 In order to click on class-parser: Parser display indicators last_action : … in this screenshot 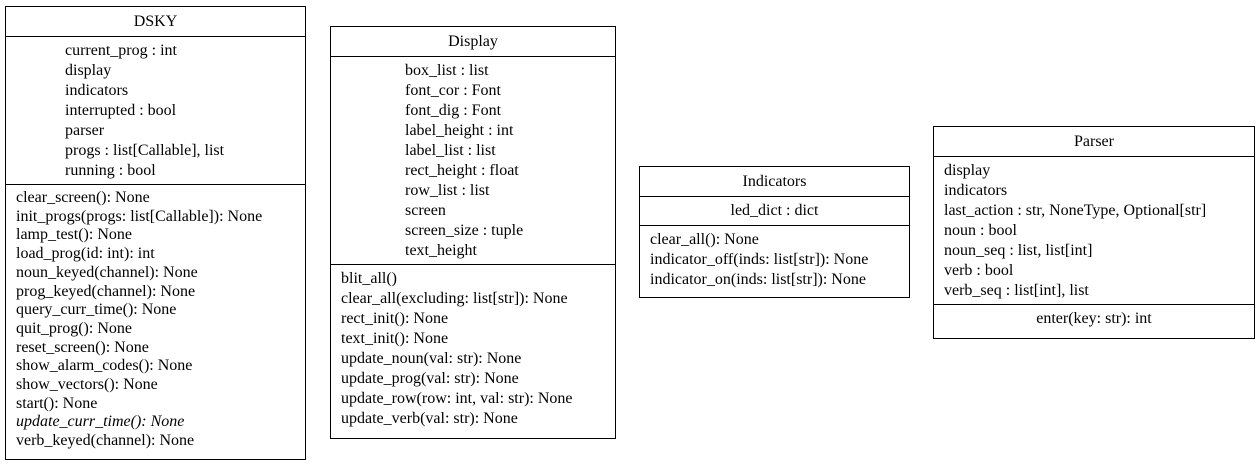, I will do `click(1094, 232)`.